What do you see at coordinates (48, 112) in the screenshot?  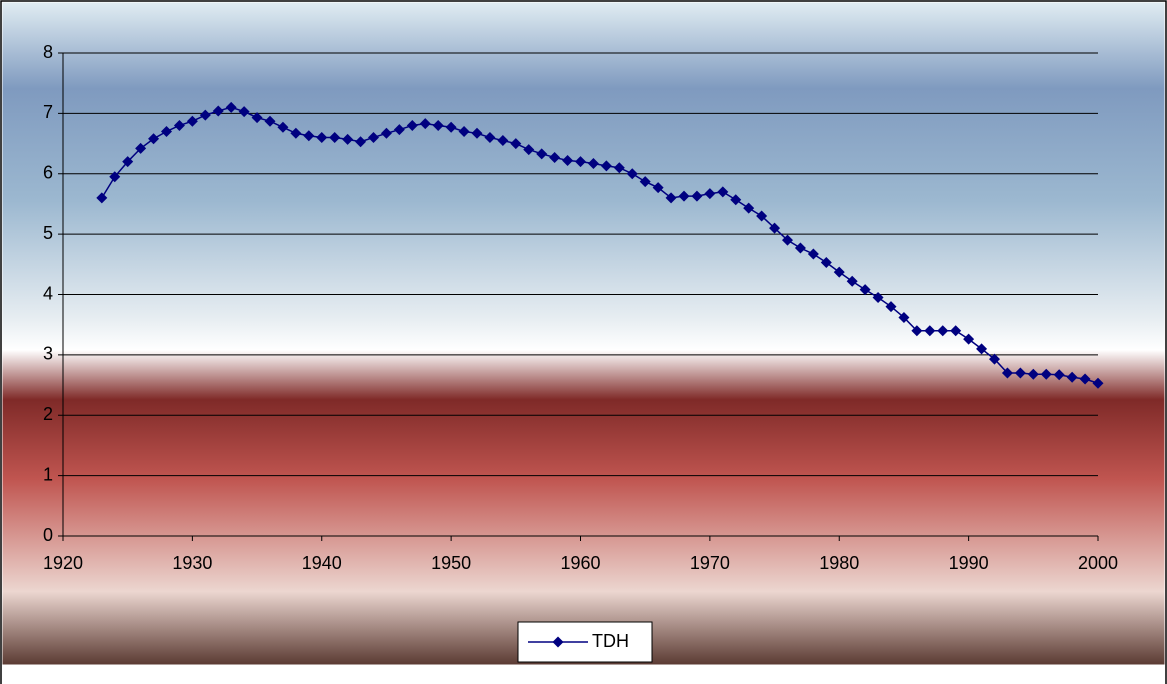 I see `y-tick-label: 7` at bounding box center [48, 112].